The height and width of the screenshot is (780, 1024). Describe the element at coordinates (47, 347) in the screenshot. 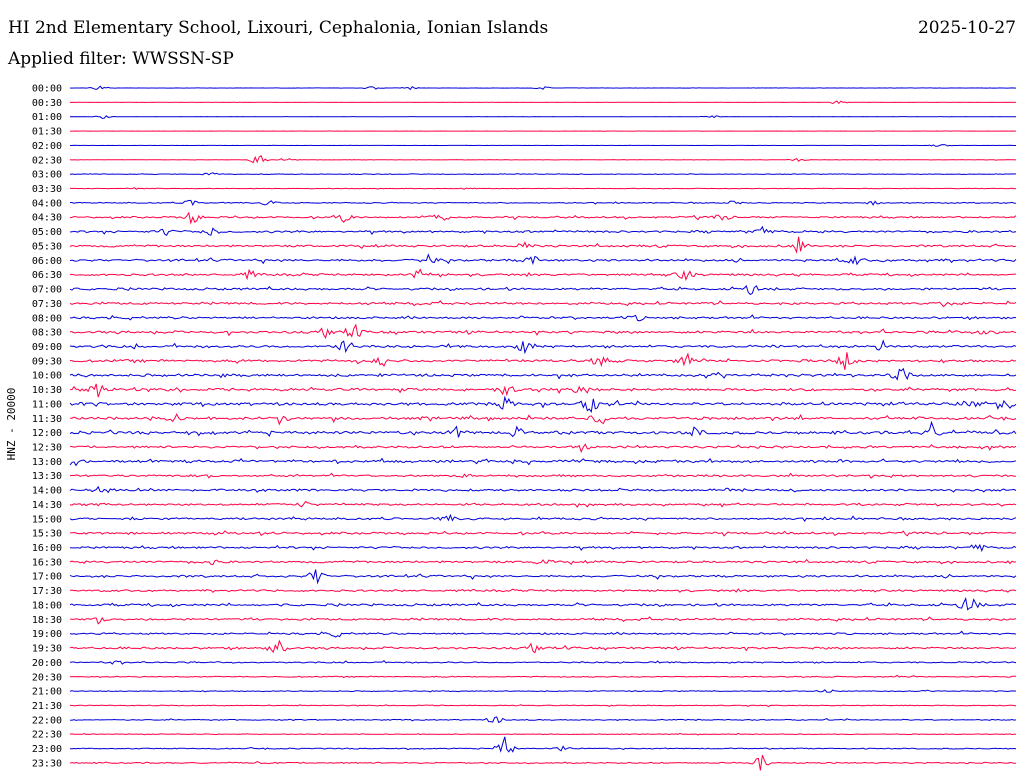

I see `row-time-label: 09:00` at that location.